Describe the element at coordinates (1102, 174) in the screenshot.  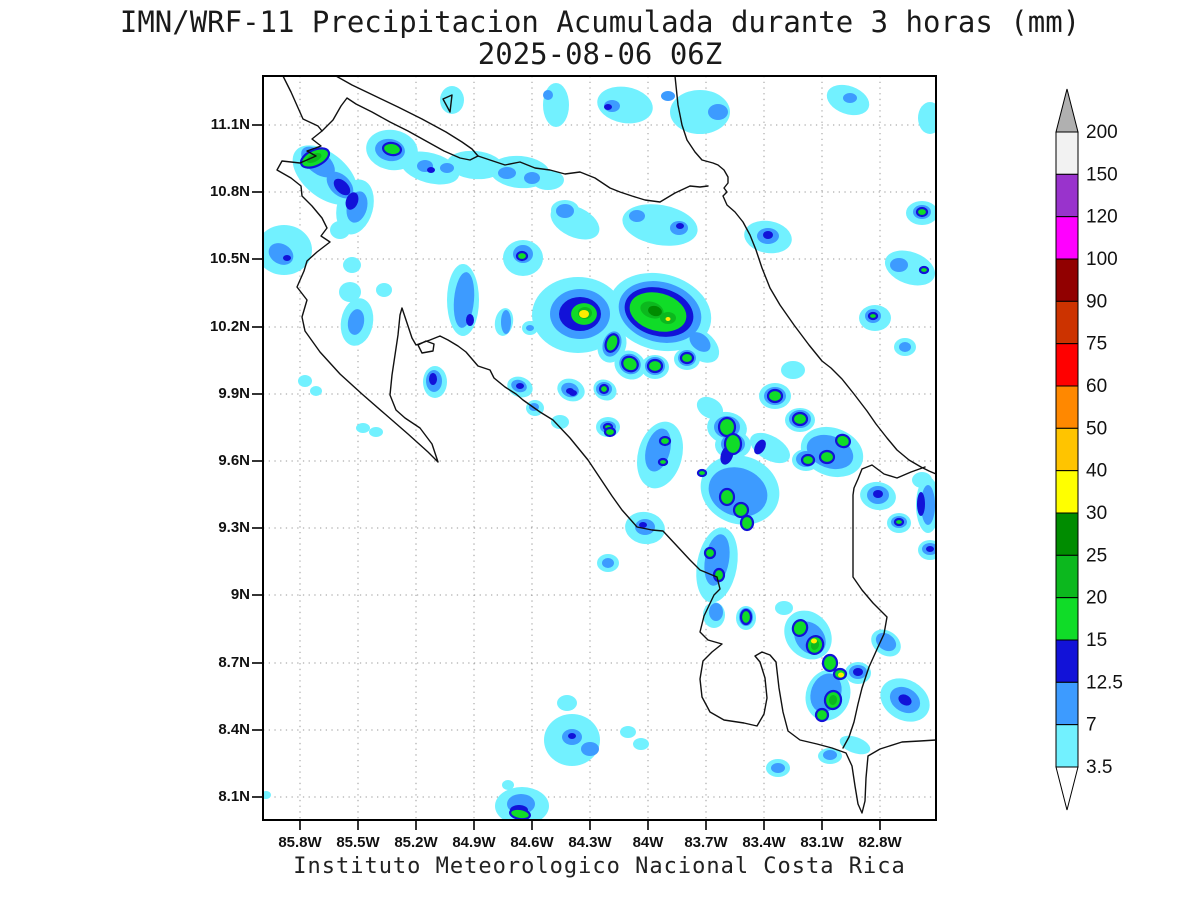
I see `colorbar-tick-label: 150` at that location.